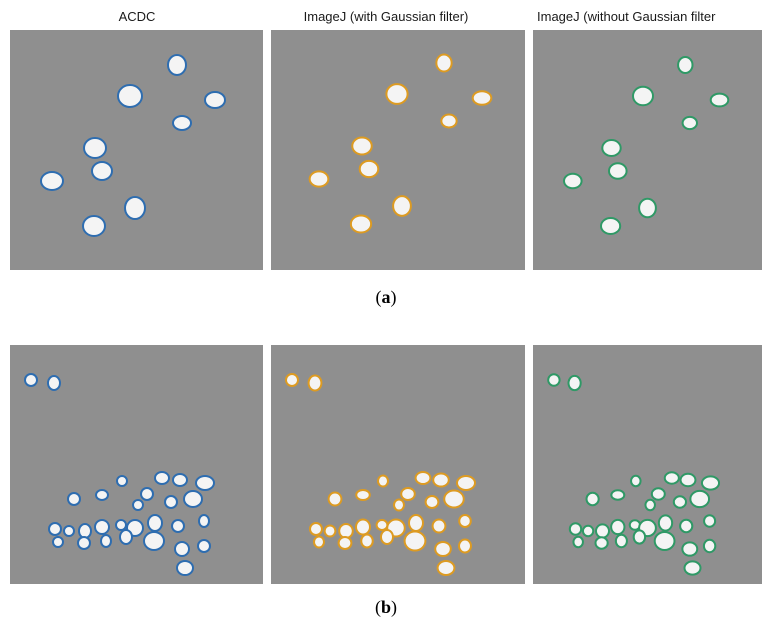 This screenshot has height=628, width=762. What do you see at coordinates (133, 145) in the screenshot?
I see `cells-a-acdc` at bounding box center [133, 145].